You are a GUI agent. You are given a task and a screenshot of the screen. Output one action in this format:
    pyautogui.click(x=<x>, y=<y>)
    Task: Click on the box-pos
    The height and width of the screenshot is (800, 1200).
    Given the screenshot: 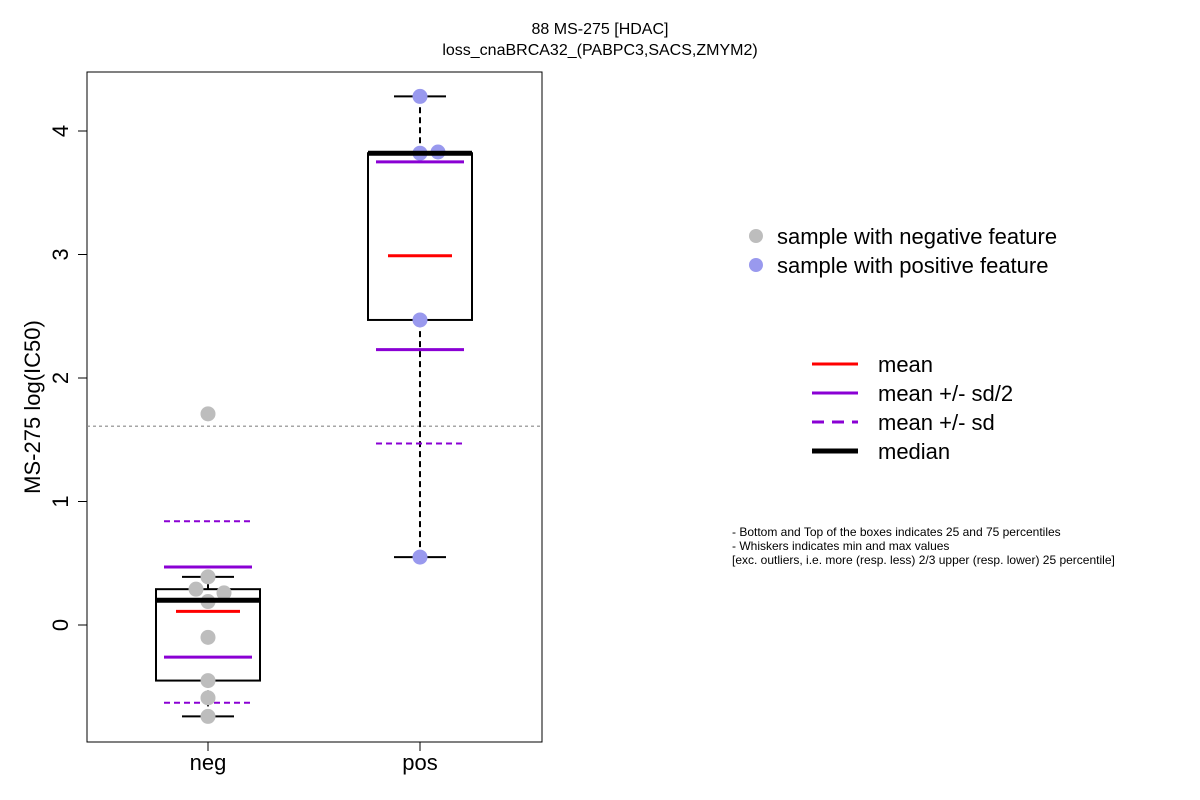 What is the action you would take?
    pyautogui.click(x=420, y=236)
    